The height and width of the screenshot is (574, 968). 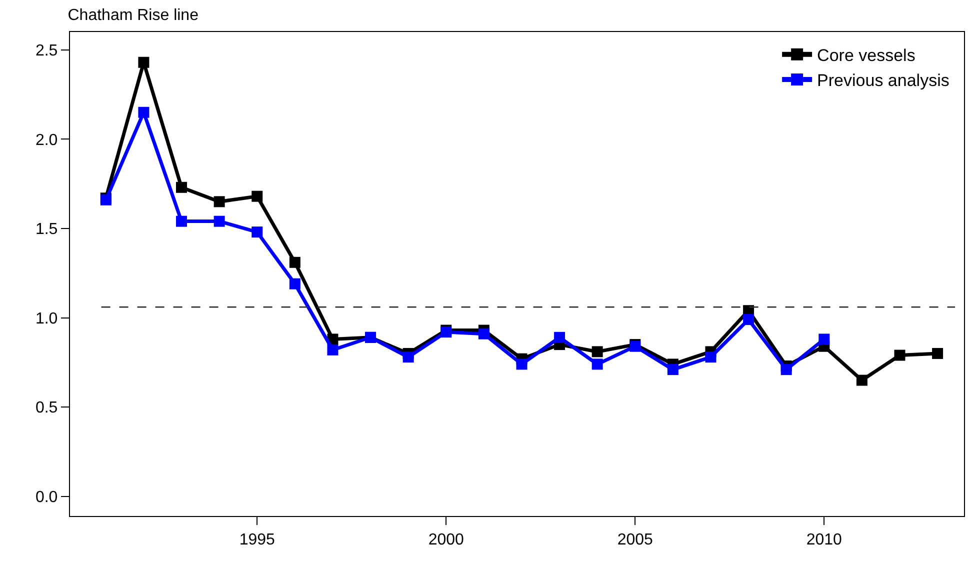 I want to click on chart-title: Chatham Rise line, so click(x=133, y=15).